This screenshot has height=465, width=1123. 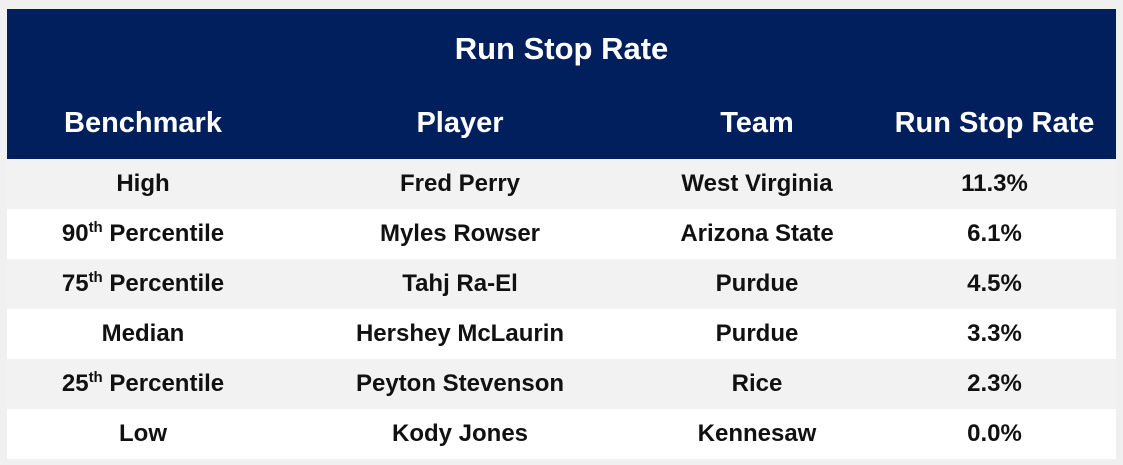 I want to click on benchmark-cell: Median, so click(x=143, y=334).